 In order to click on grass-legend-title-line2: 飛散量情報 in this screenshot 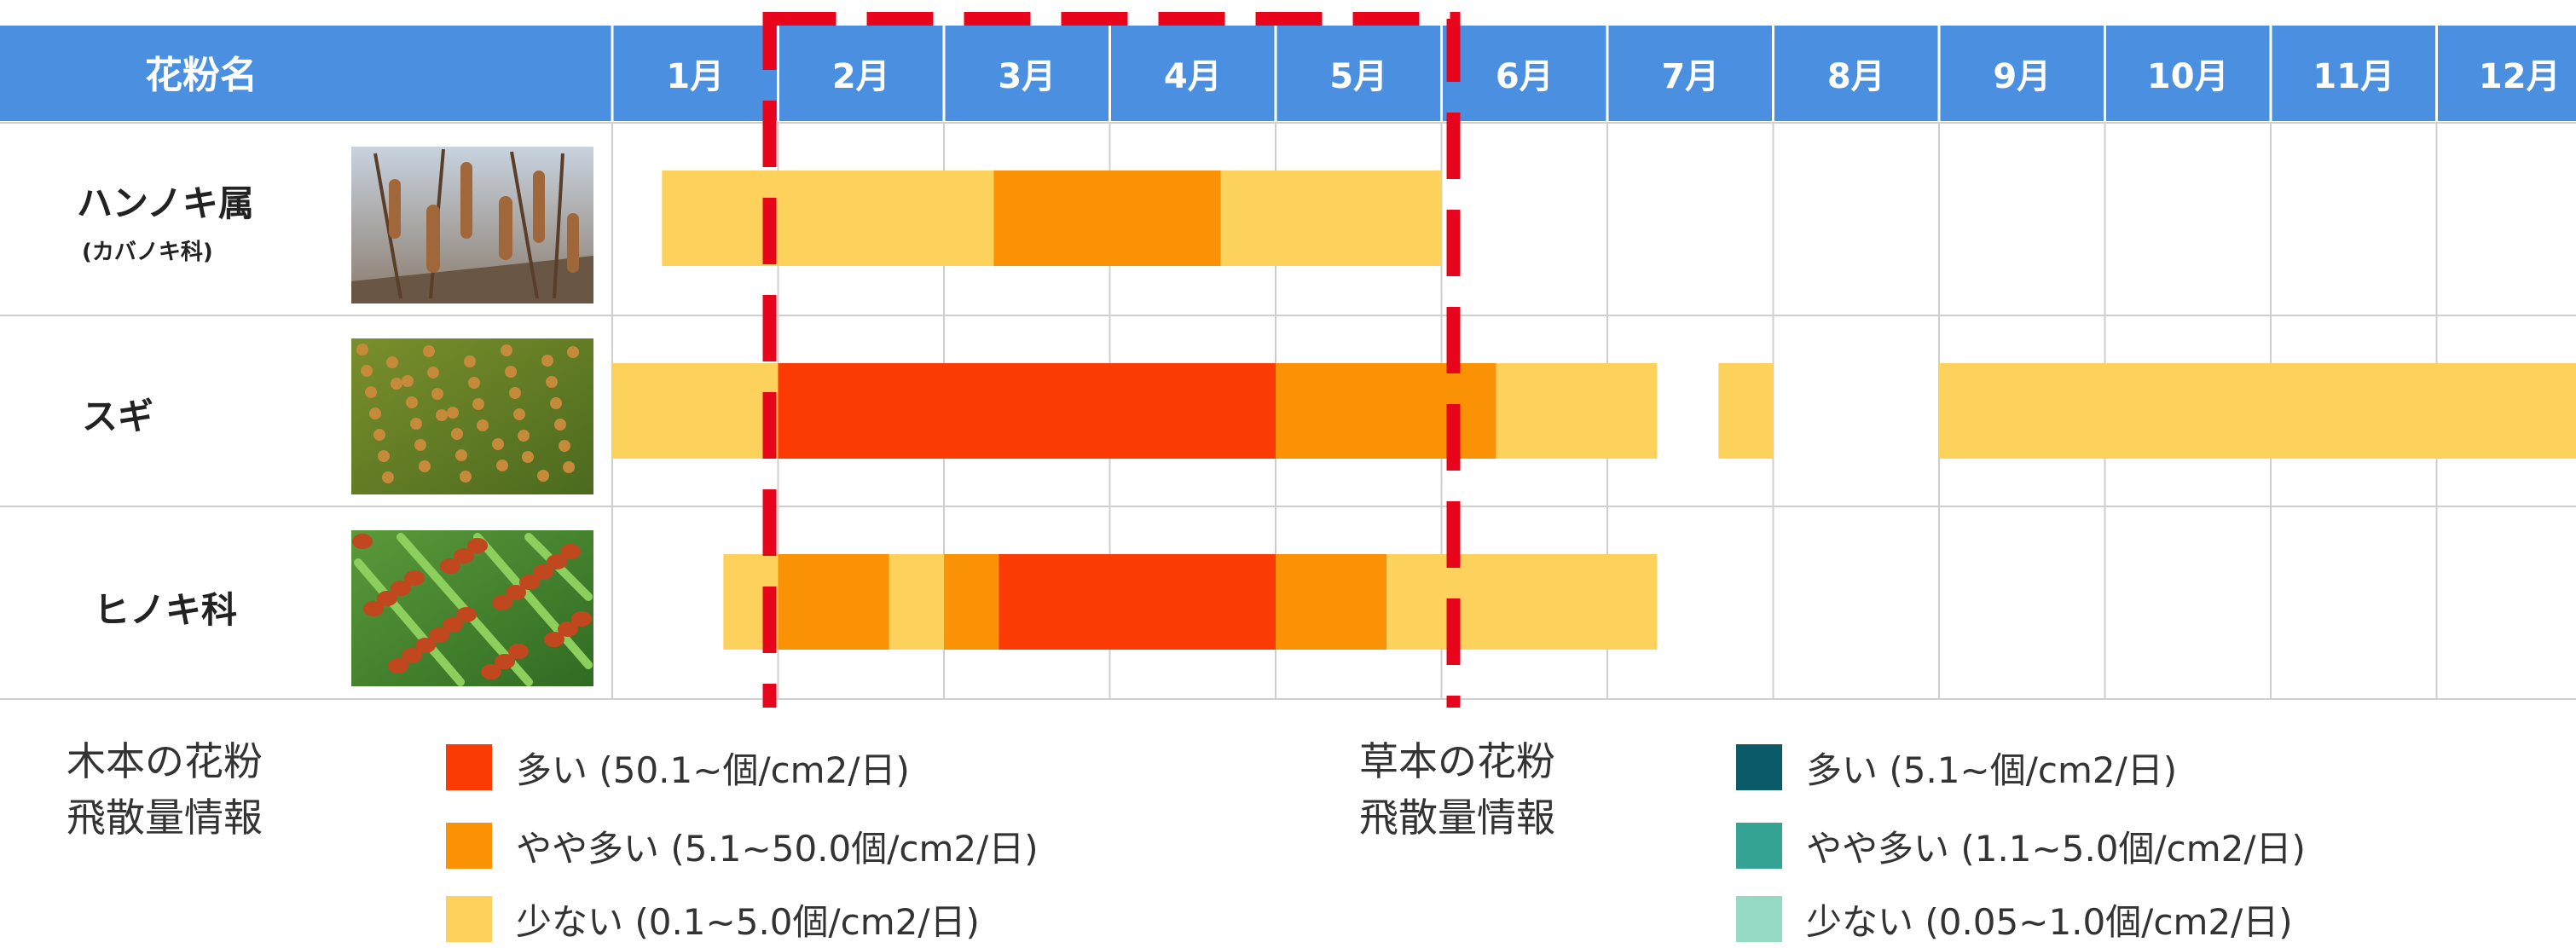, I will do `click(1457, 818)`.